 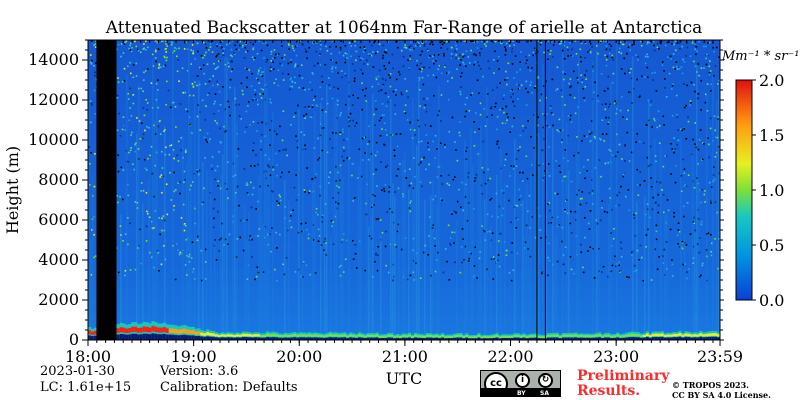 What do you see at coordinates (520, 392) in the screenshot?
I see `cc-strip` at bounding box center [520, 392].